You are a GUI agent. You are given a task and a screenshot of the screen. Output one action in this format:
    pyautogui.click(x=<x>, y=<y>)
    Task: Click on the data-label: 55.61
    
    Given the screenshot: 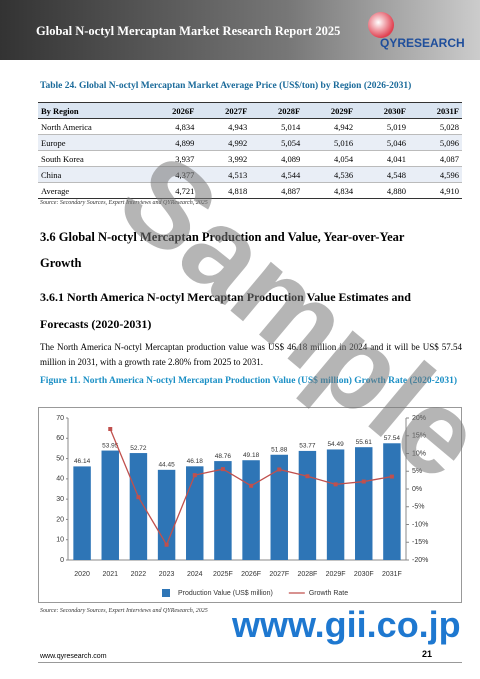 What is the action you would take?
    pyautogui.click(x=364, y=442)
    